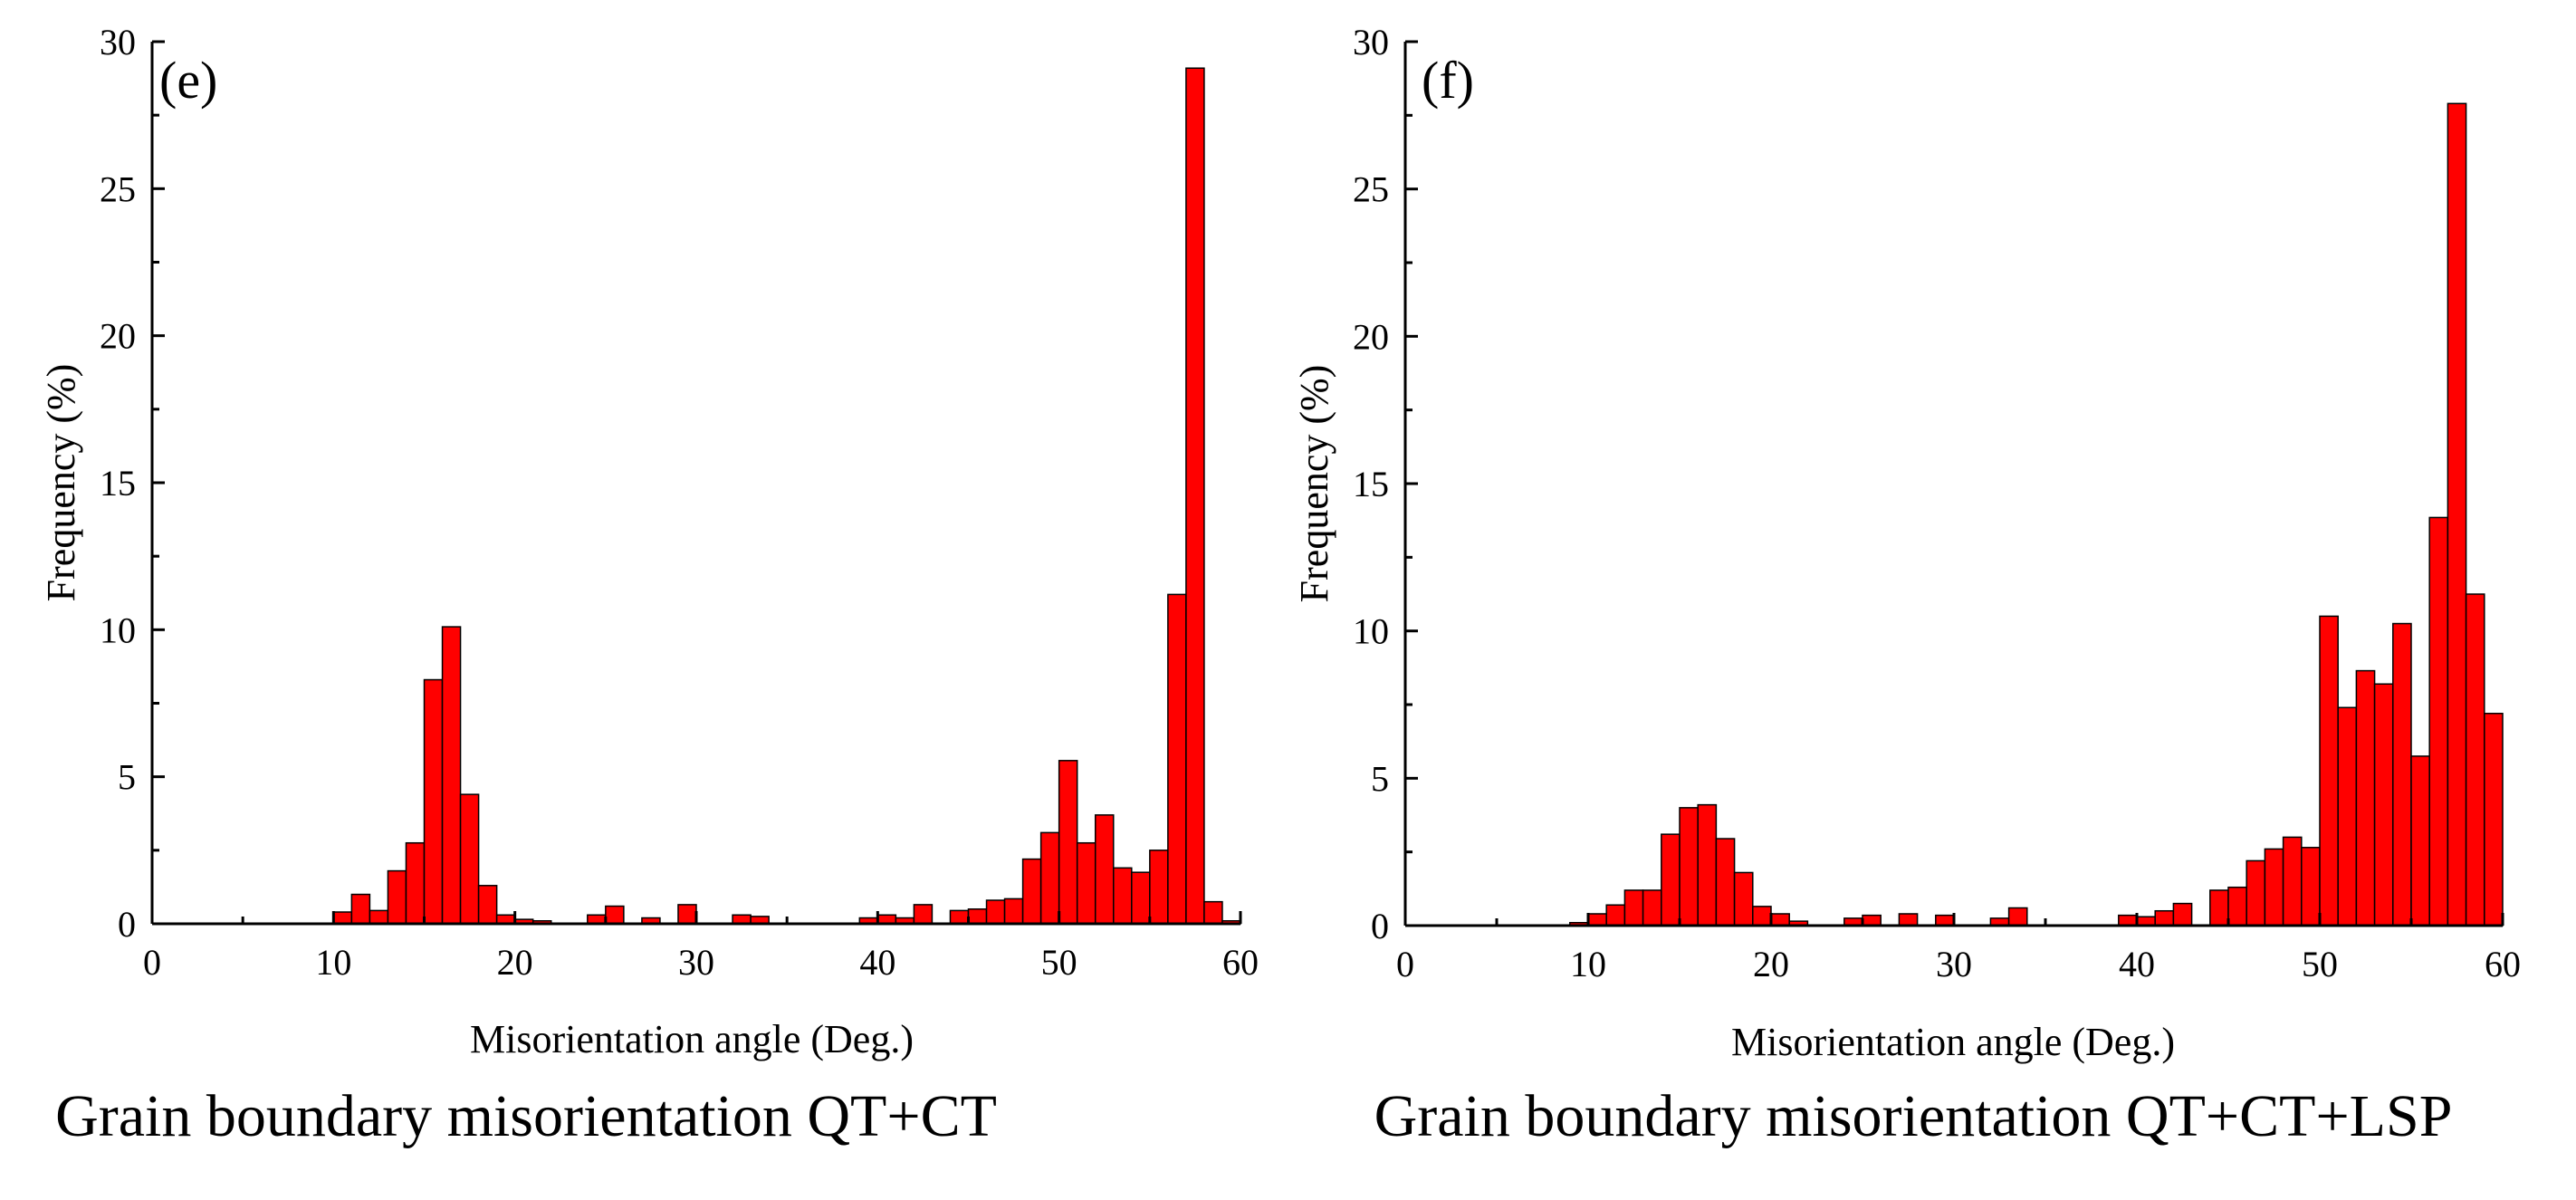 The height and width of the screenshot is (1200, 2576). Describe the element at coordinates (1448, 80) in the screenshot. I see `panel-tag: (f)` at that location.